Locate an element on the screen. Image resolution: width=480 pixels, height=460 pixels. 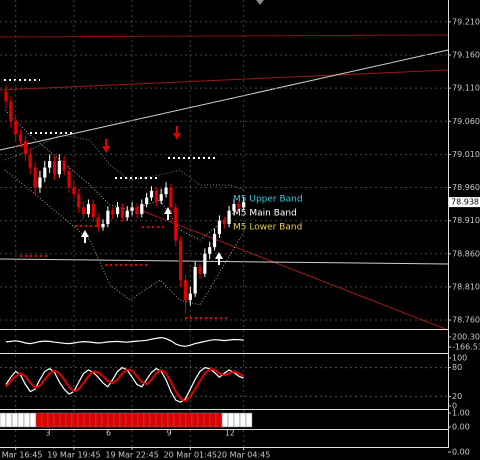
x-tick-label: 9 is located at coordinates (169, 433).